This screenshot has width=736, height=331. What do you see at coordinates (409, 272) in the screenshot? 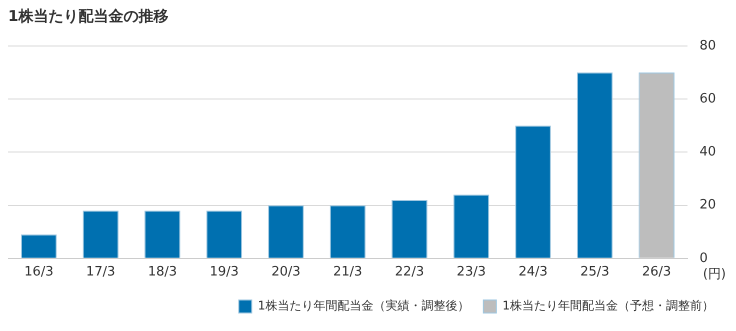
I see `x-tick-label: 22/3` at bounding box center [409, 272].